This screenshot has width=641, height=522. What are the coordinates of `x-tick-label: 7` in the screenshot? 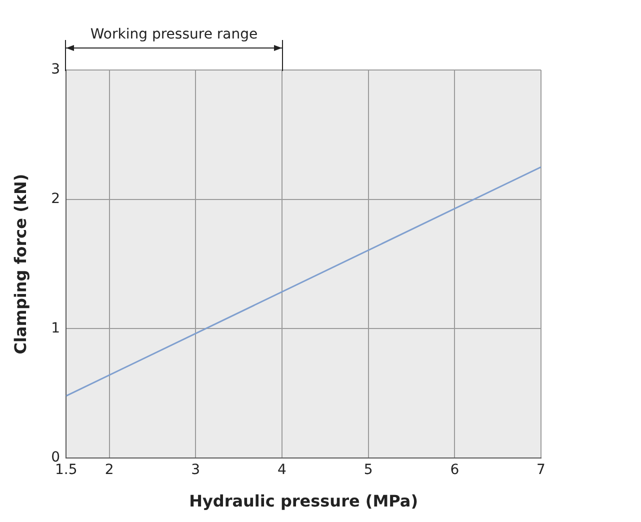 It's located at (541, 470).